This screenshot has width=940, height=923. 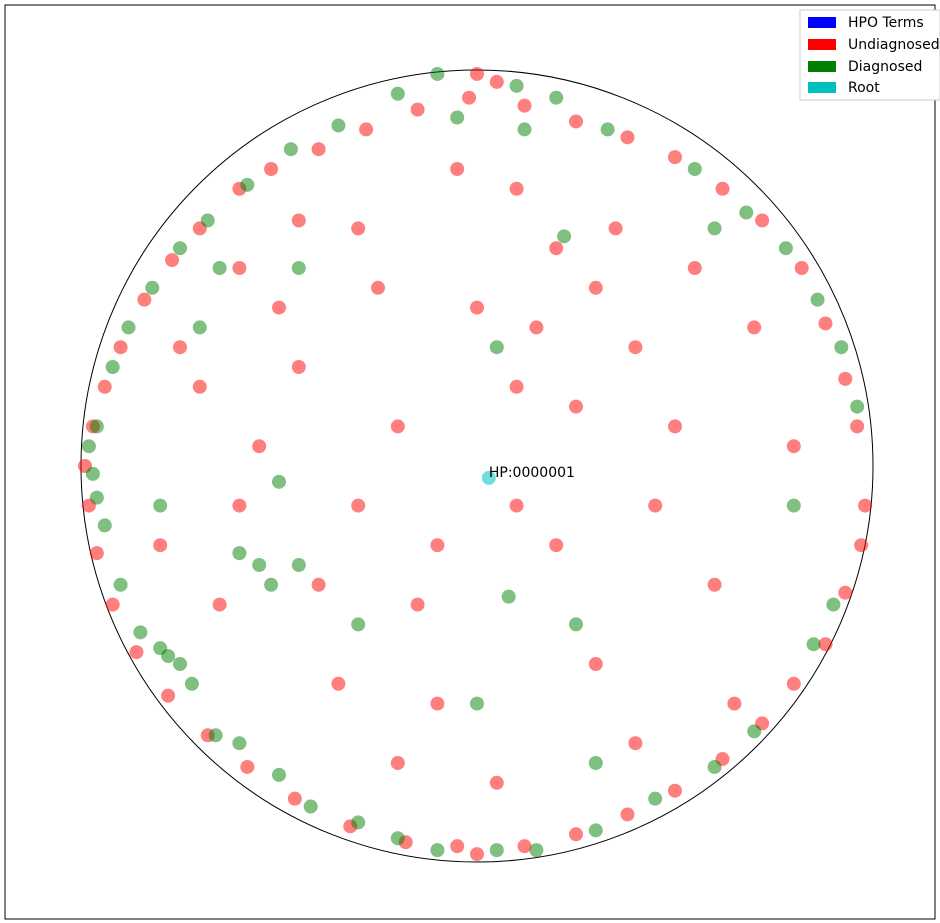 I want to click on legend-label-root: Root, so click(x=864, y=88).